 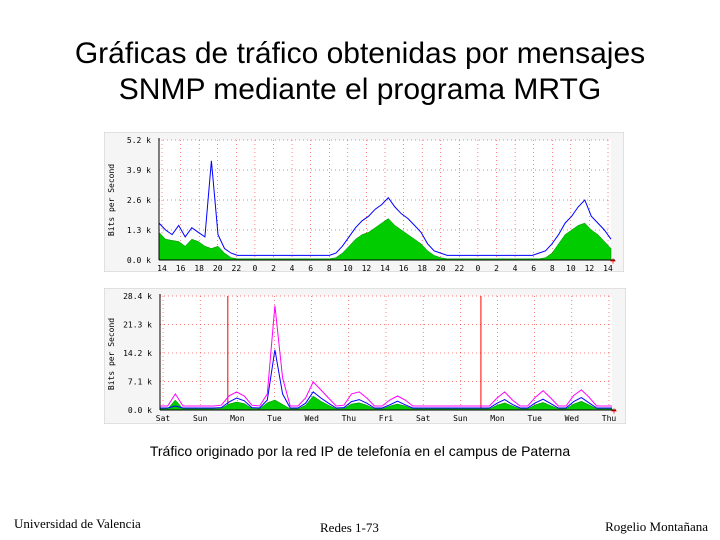 I want to click on y-tick-label: 3.9 k, so click(x=139, y=170).